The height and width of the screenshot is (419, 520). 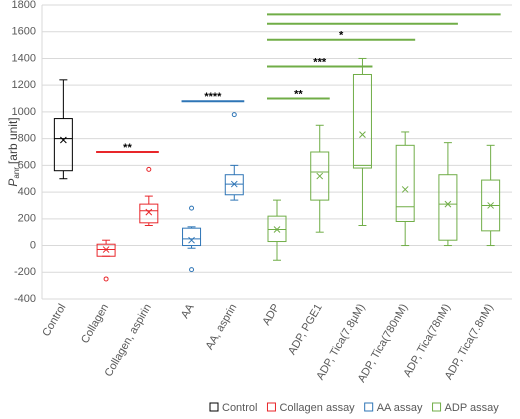 I want to click on x-tick-label: Collagen, aspirin, so click(x=128, y=340).